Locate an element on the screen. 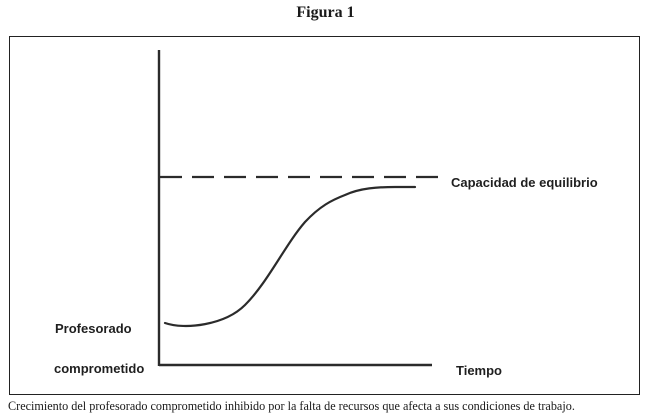 This screenshot has width=651, height=418. equilibrium-label: Capacidad de equilibrio is located at coordinates (524, 182).